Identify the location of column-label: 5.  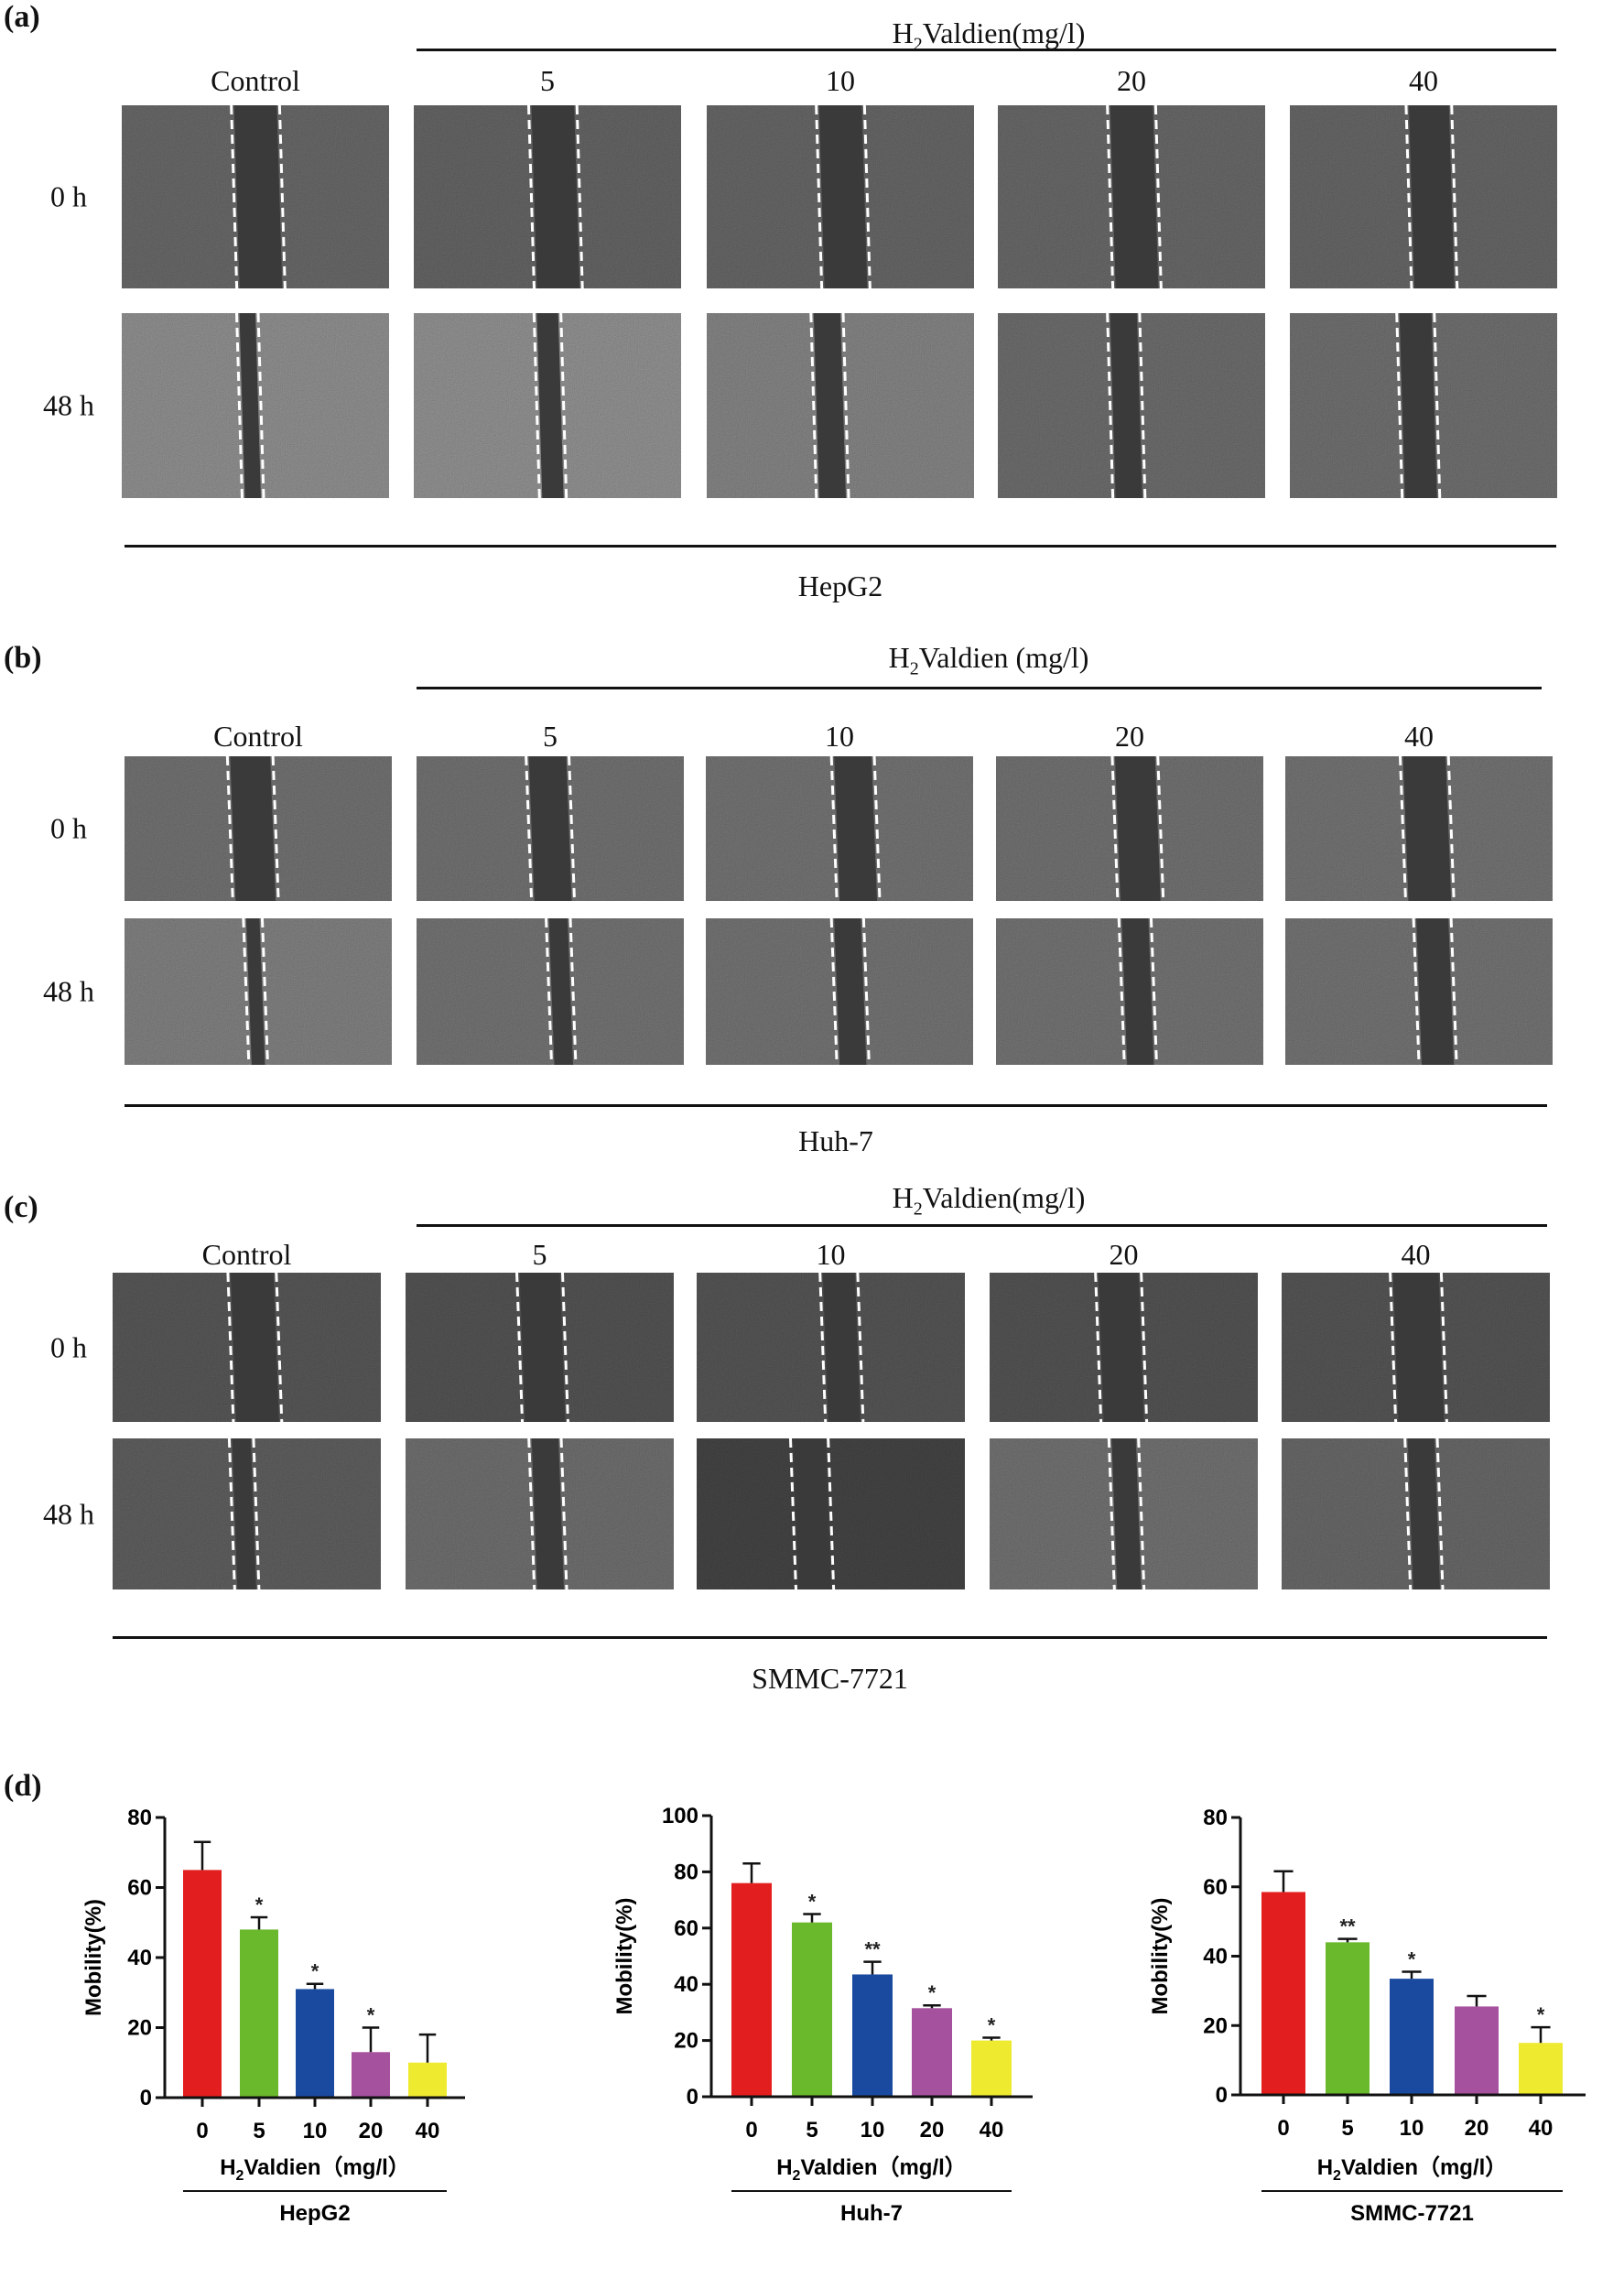
(547, 80).